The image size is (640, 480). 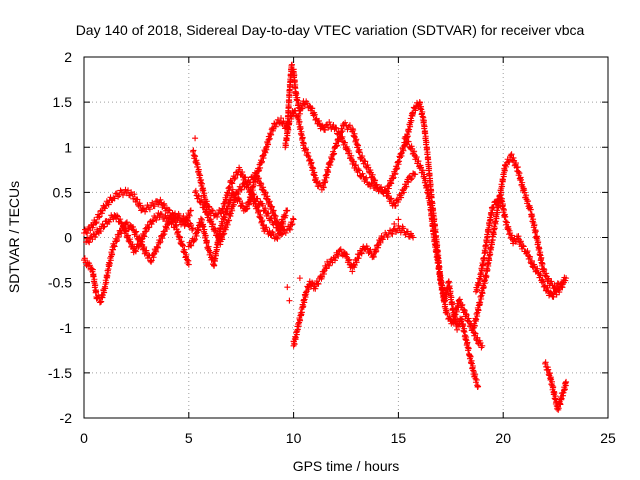 What do you see at coordinates (398, 219) in the screenshot?
I see `isolated-data-point` at bounding box center [398, 219].